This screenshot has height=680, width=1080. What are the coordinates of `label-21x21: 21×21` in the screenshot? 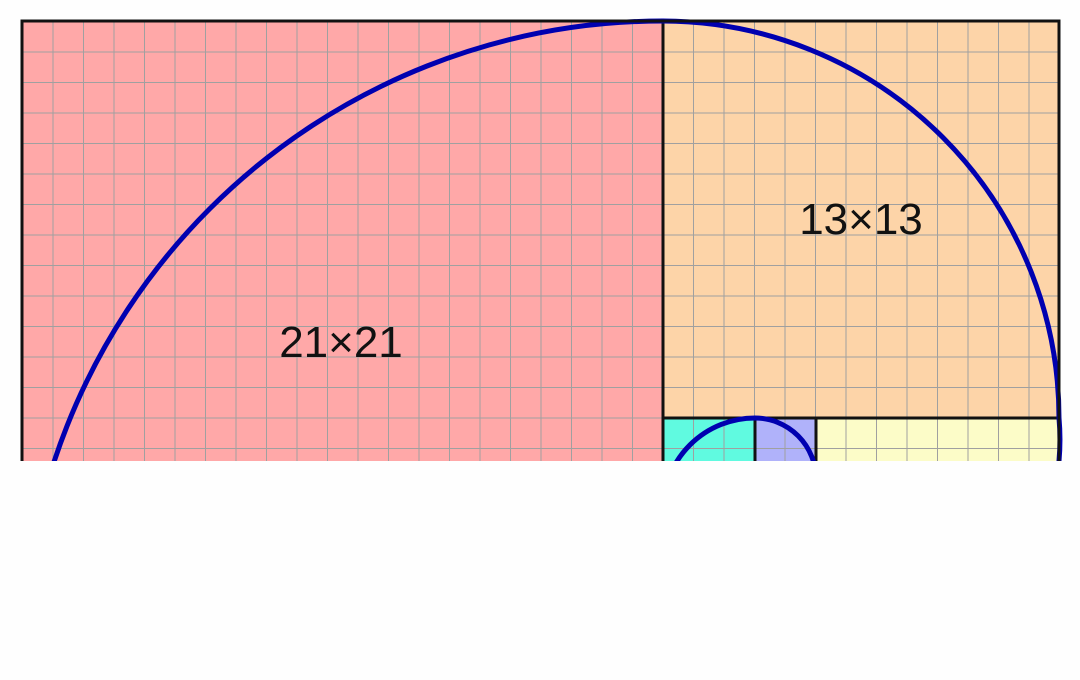 It's located at (341, 342).